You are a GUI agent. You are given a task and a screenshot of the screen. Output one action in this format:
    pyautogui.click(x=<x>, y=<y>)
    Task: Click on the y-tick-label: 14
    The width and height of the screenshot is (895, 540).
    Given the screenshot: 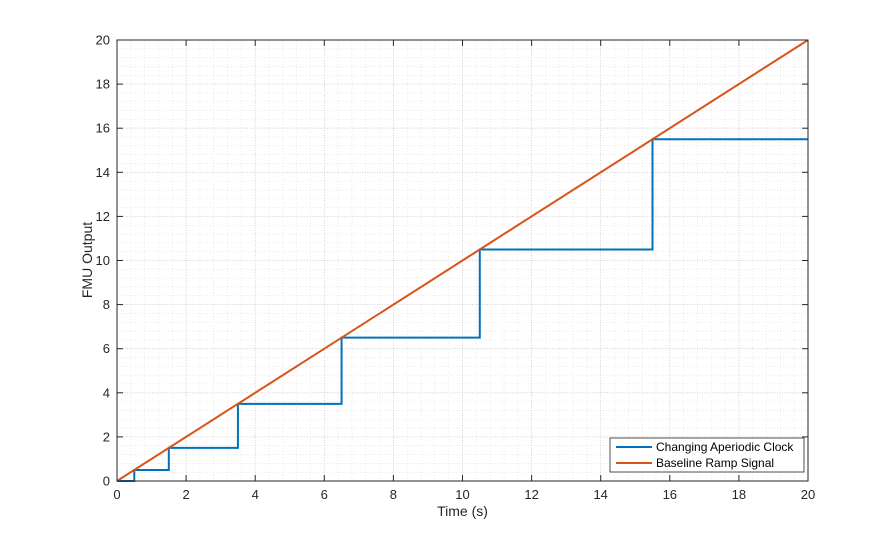 What is the action you would take?
    pyautogui.click(x=103, y=172)
    